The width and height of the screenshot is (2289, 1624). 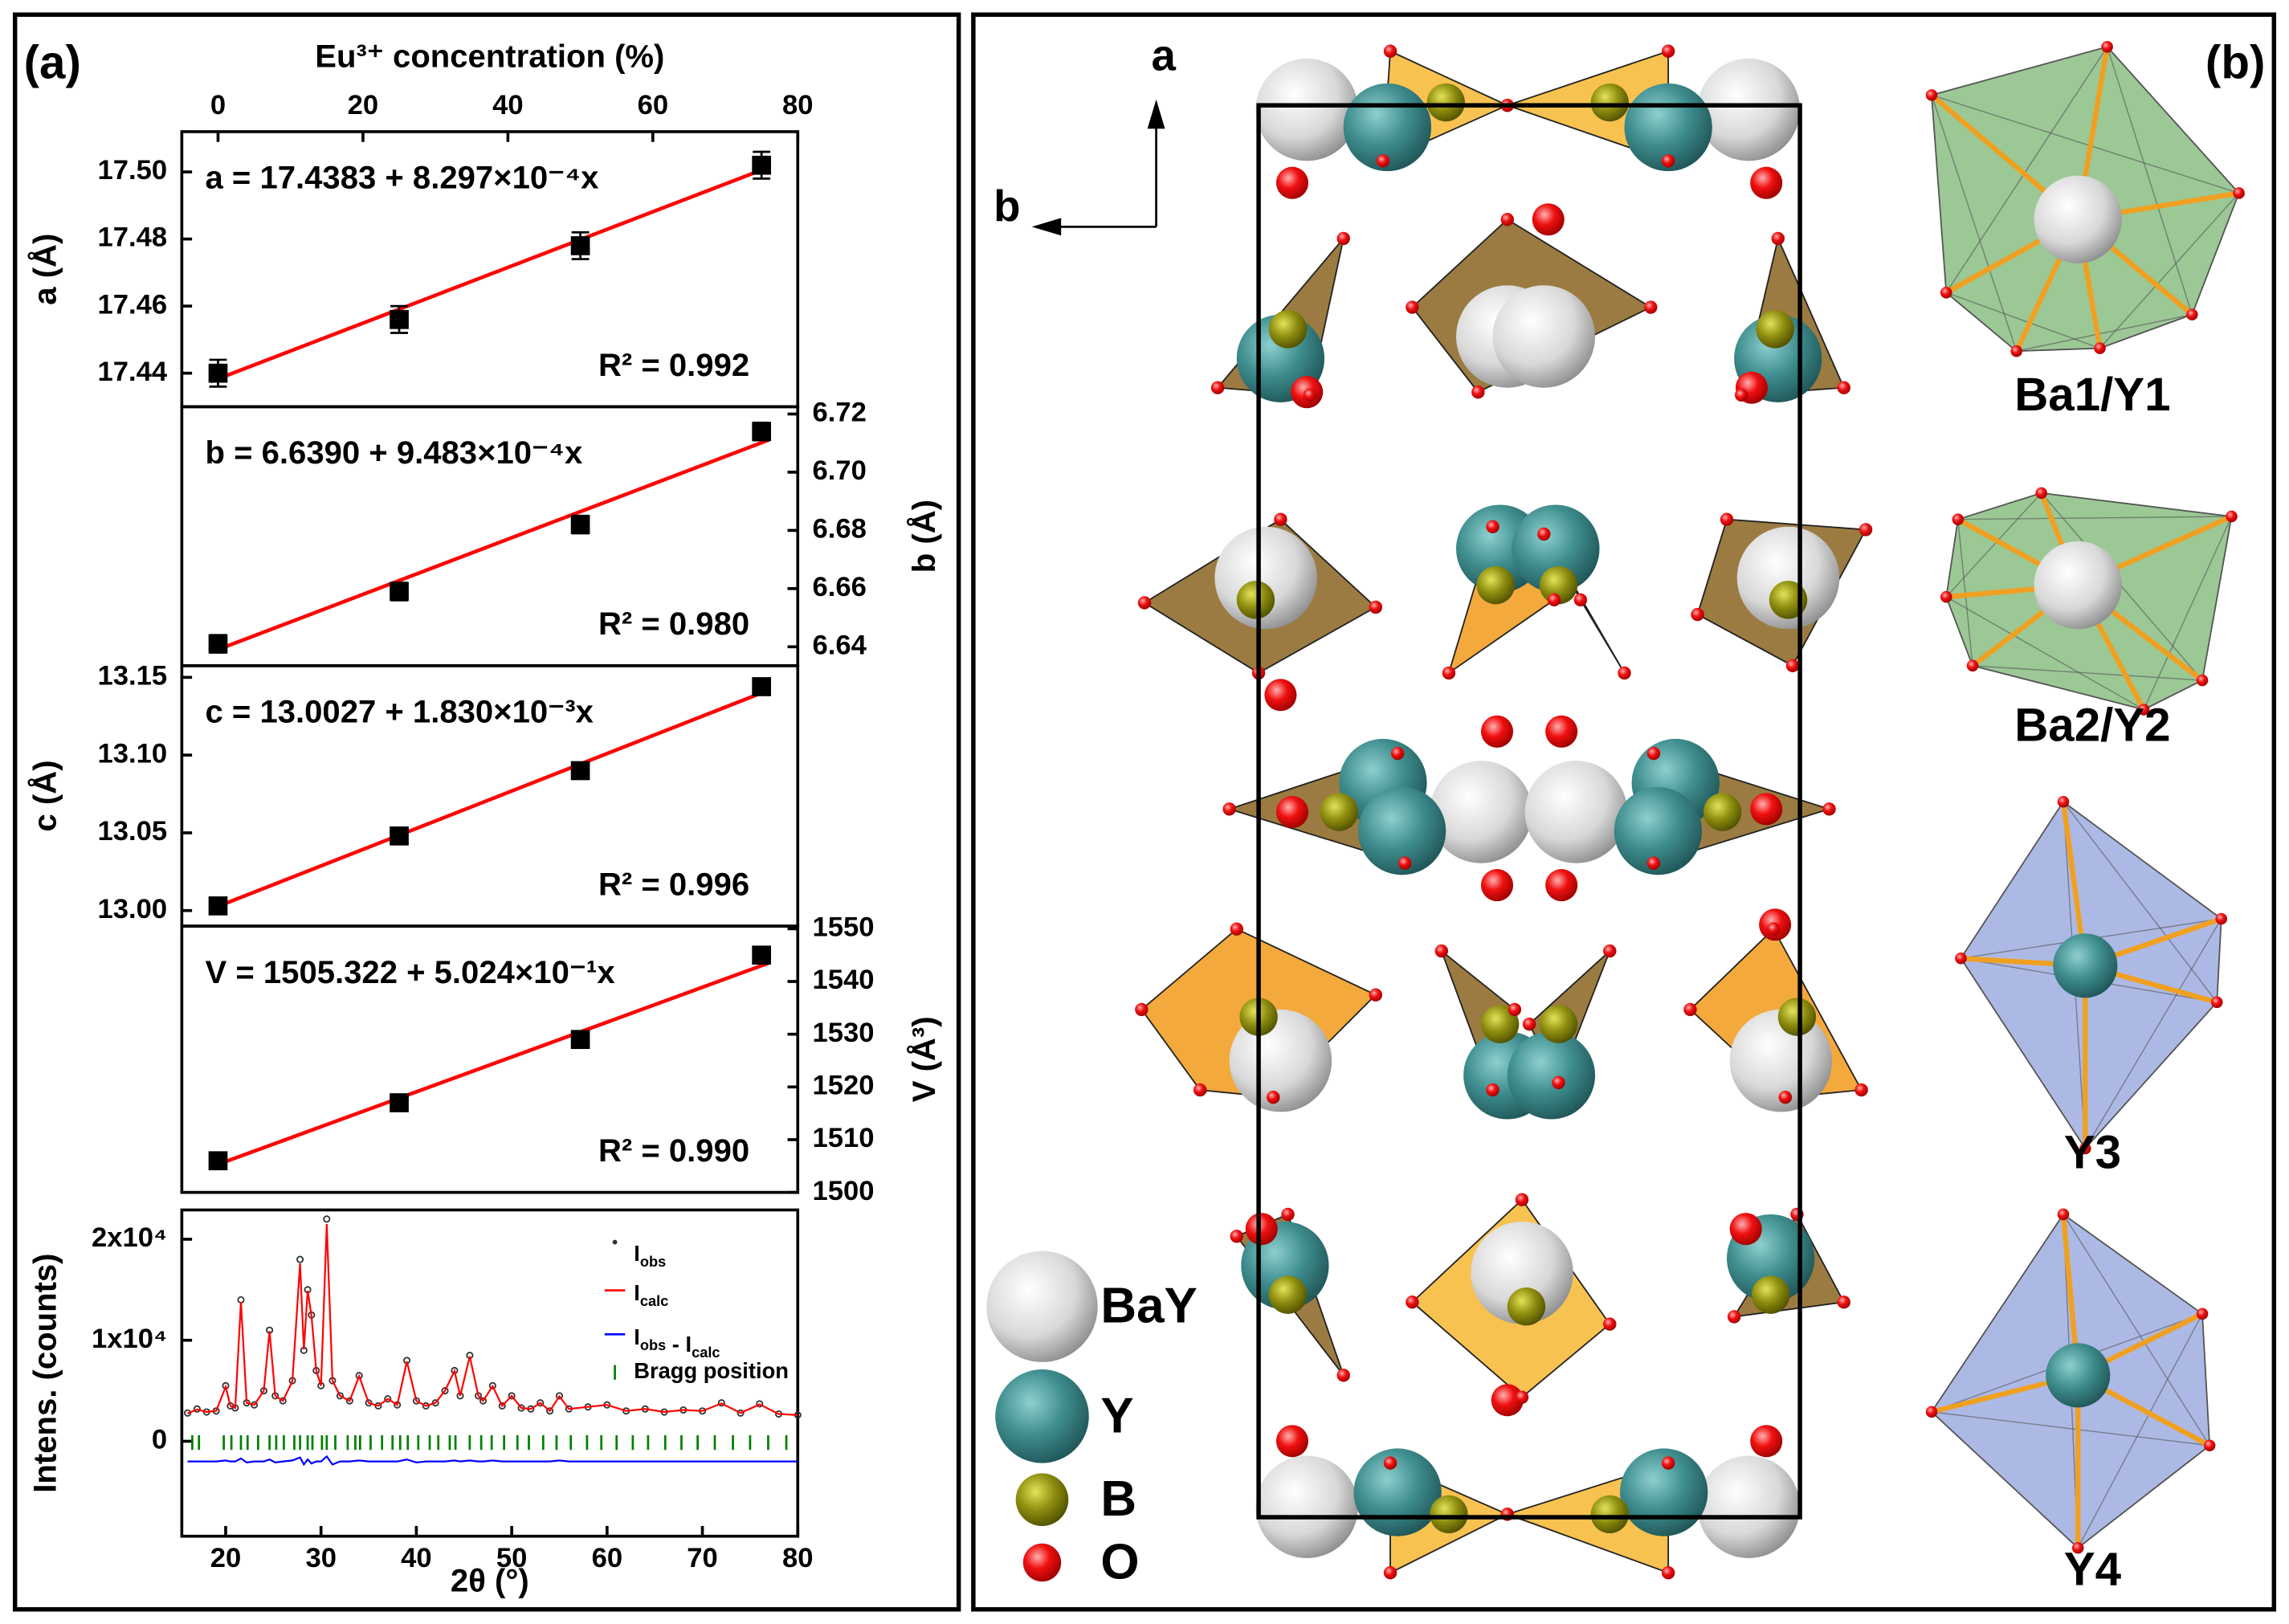 What do you see at coordinates (839, 587) in the screenshot?
I see `y-tick-label: 6.66` at bounding box center [839, 587].